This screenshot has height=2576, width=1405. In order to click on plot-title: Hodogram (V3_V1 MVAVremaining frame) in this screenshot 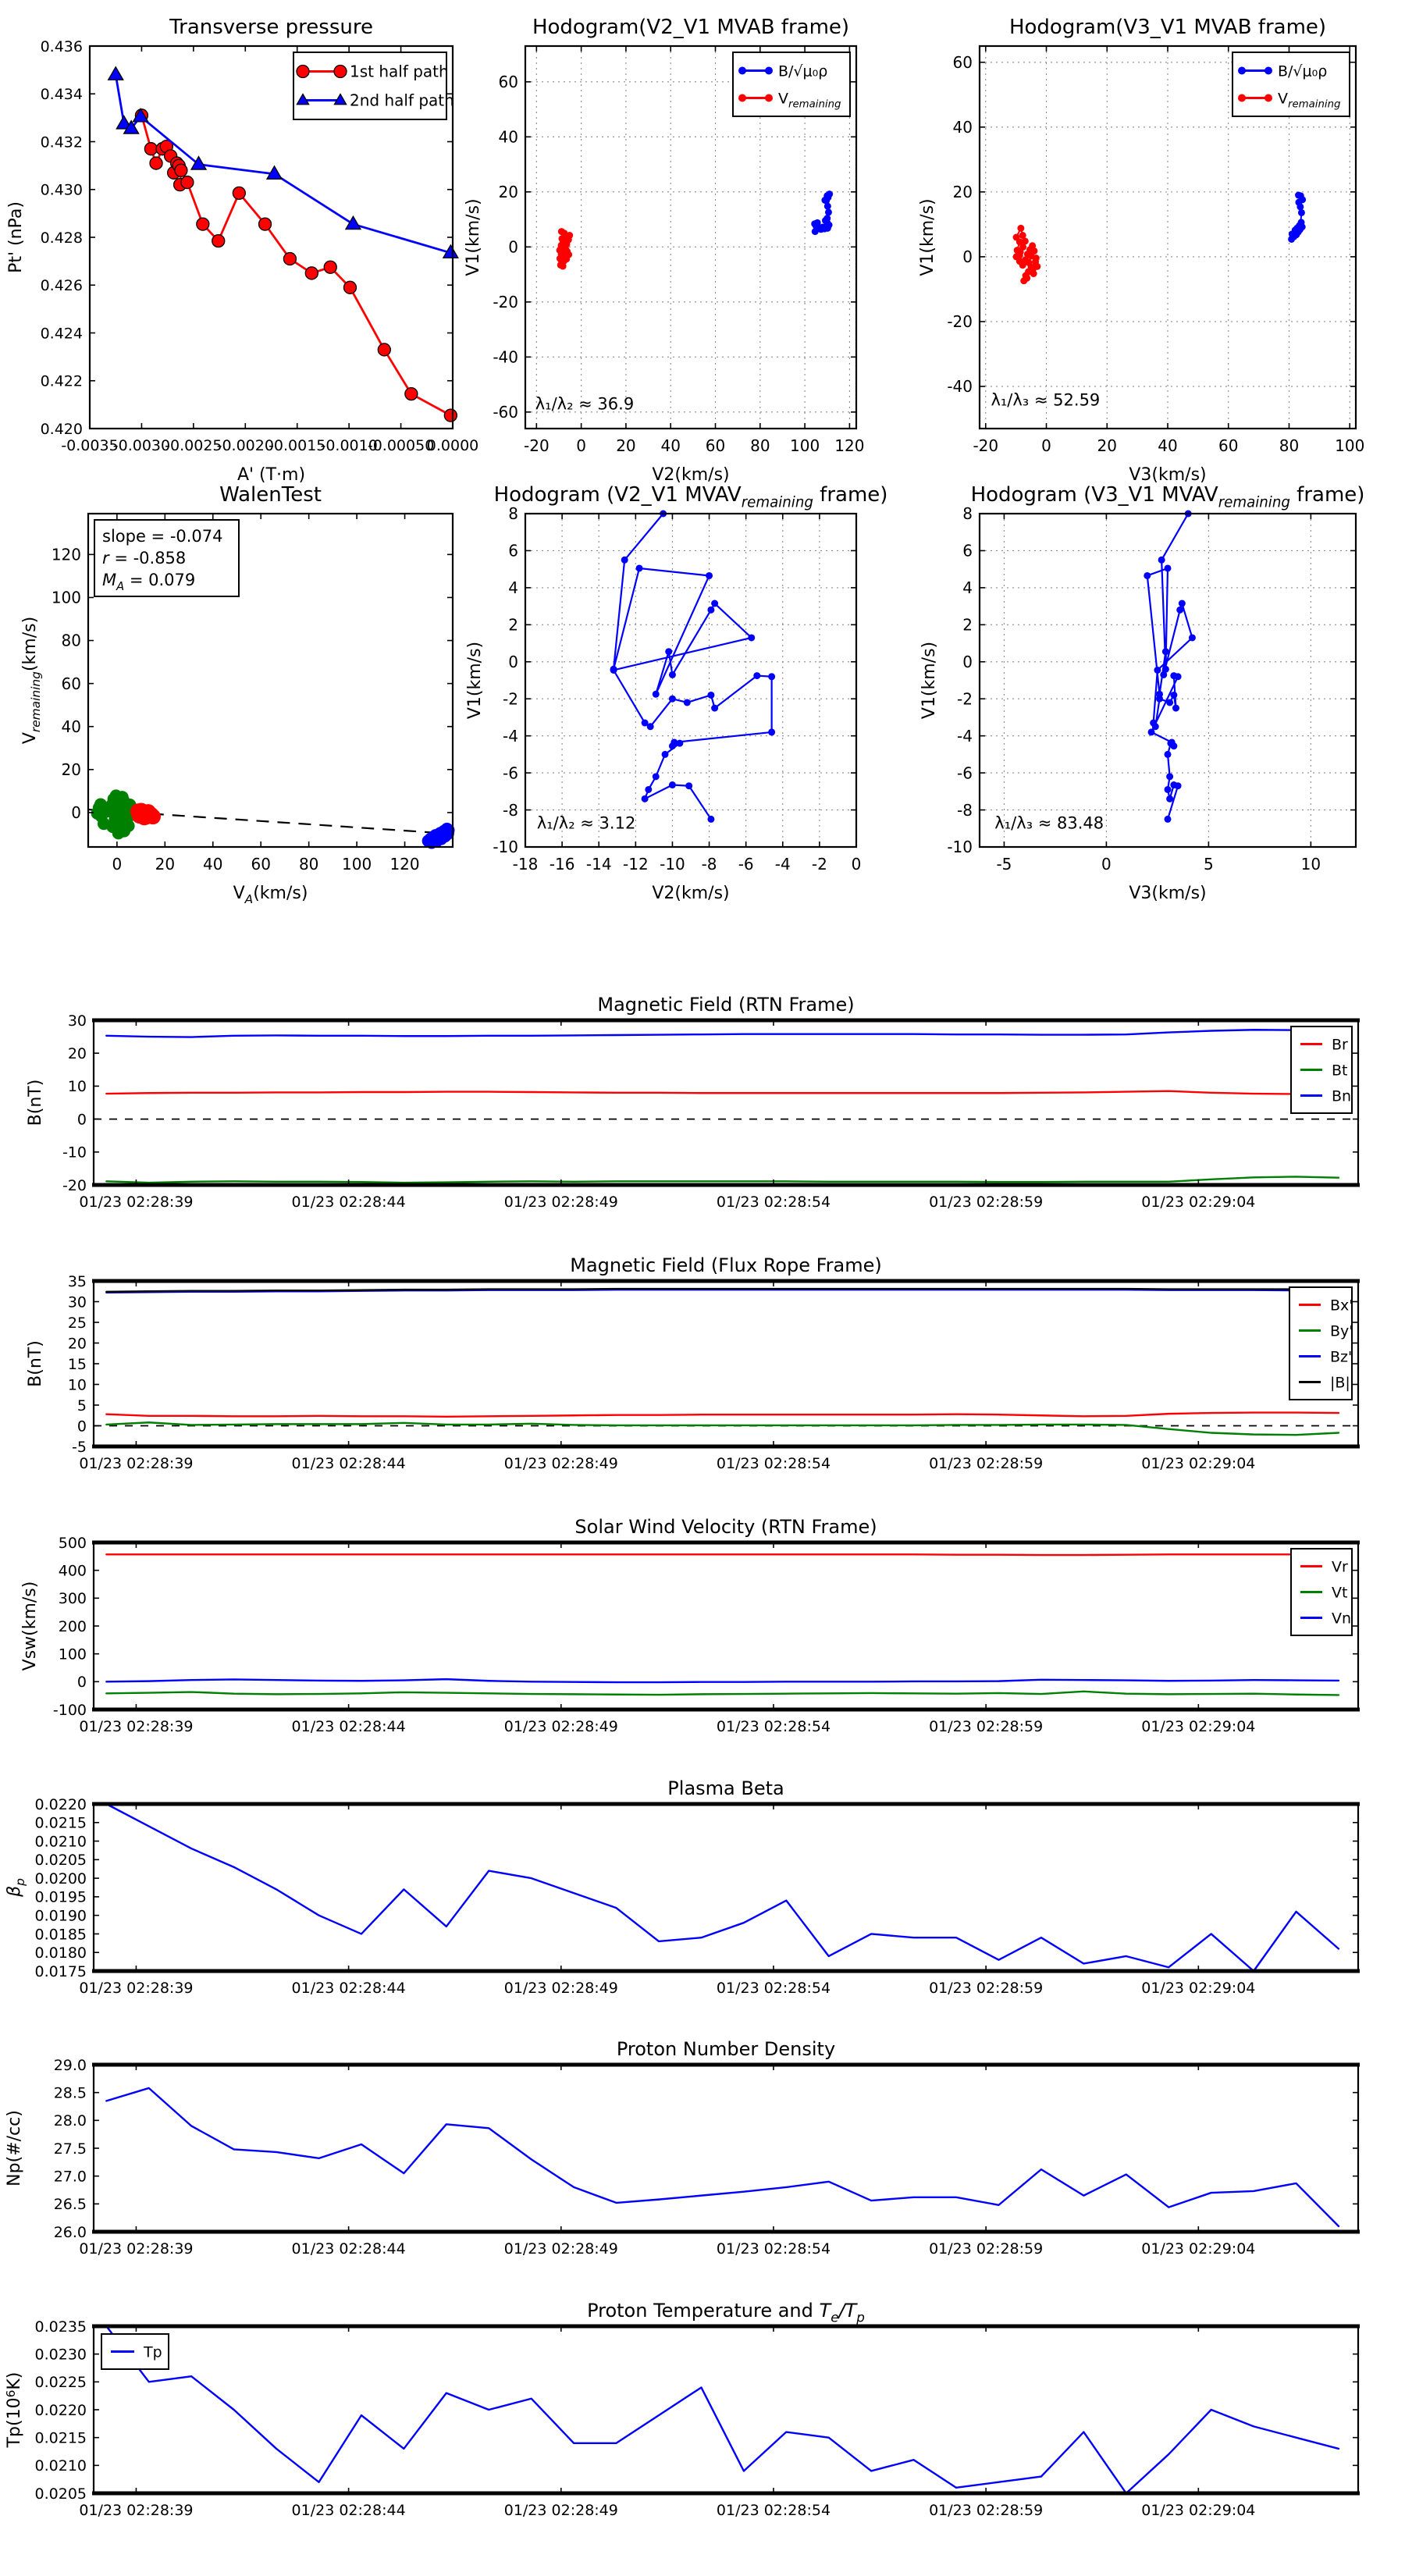, I will do `click(1168, 497)`.